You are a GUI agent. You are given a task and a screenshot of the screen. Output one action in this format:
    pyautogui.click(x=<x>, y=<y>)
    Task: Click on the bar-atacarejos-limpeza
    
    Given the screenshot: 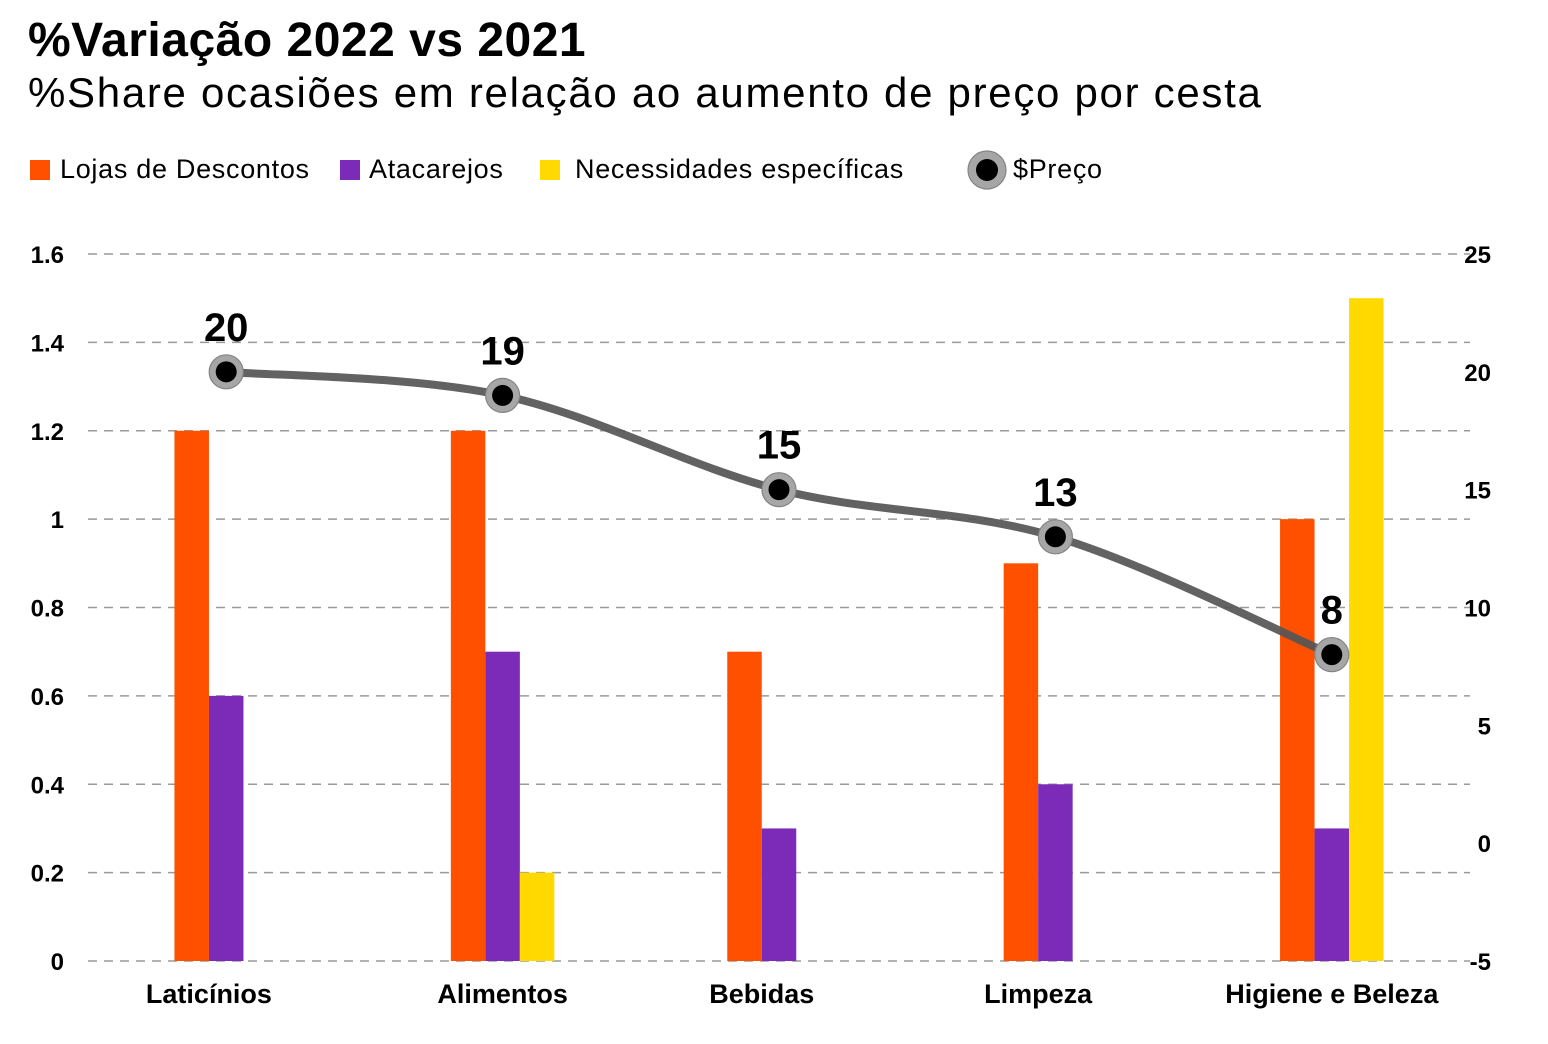 What is the action you would take?
    pyautogui.click(x=1055, y=872)
    